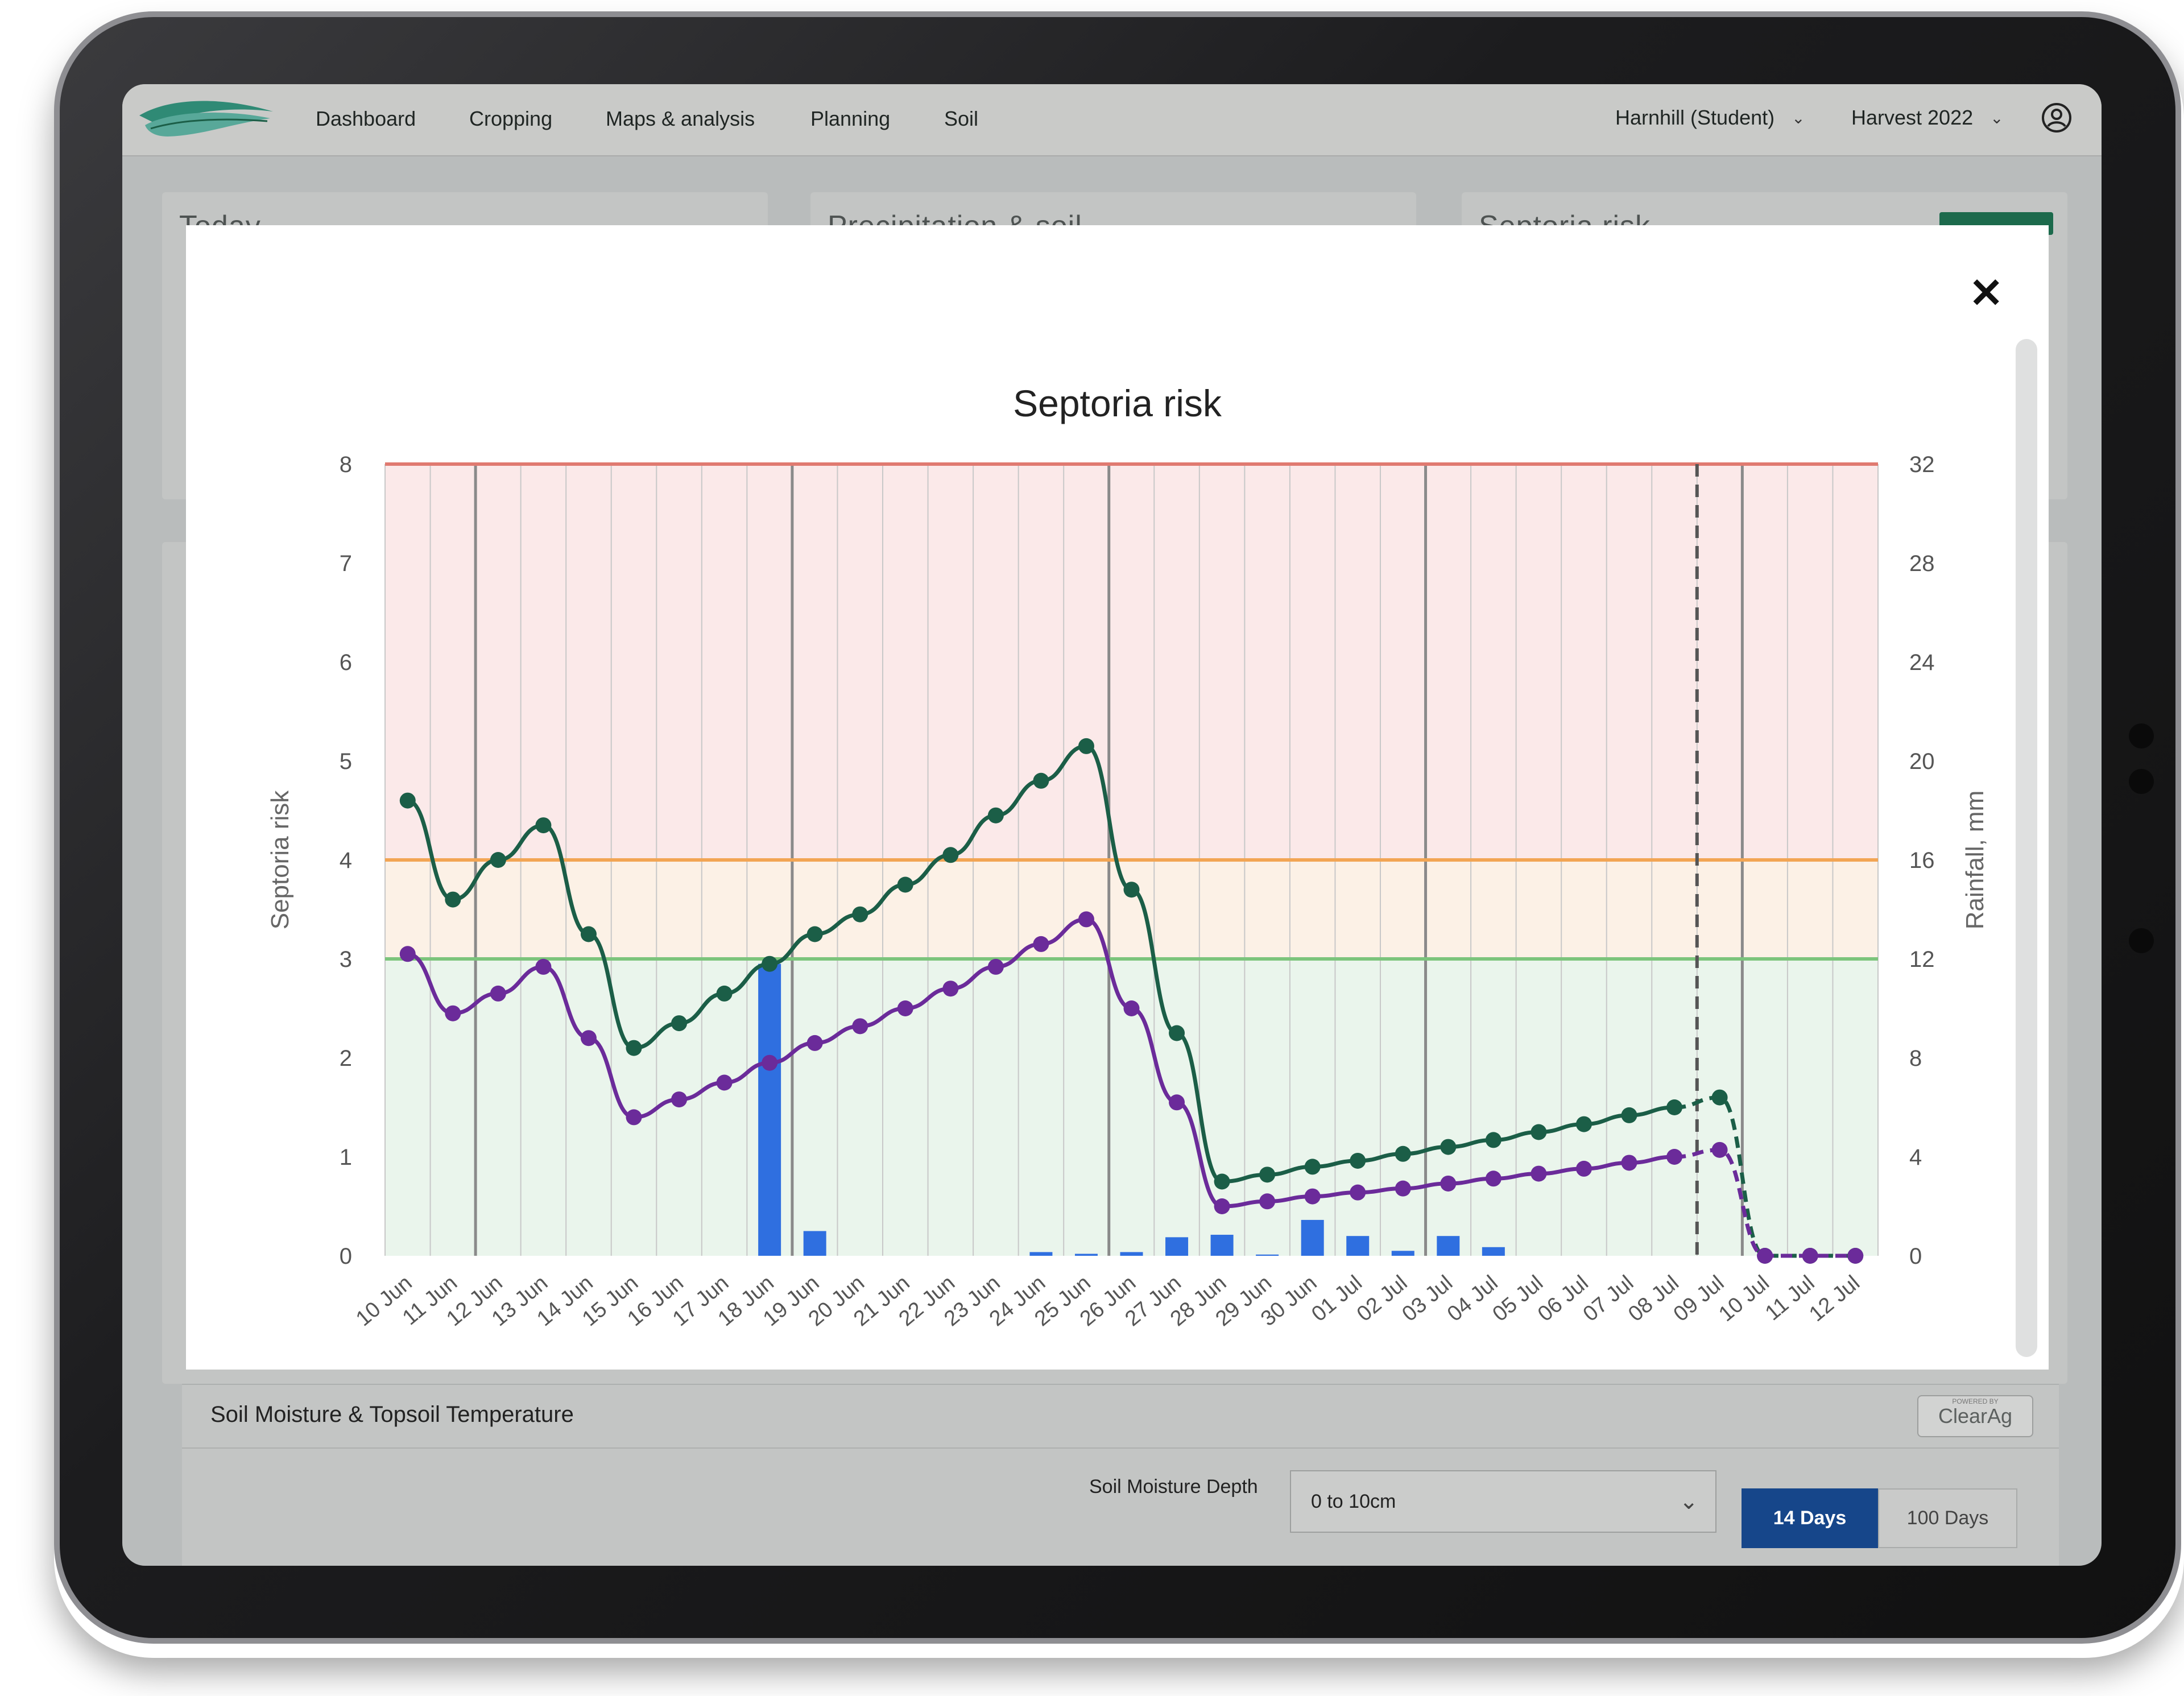 The height and width of the screenshot is (1696, 2184). What do you see at coordinates (1790, 1298) in the screenshot?
I see `x-tick-label: 11 Jul` at bounding box center [1790, 1298].